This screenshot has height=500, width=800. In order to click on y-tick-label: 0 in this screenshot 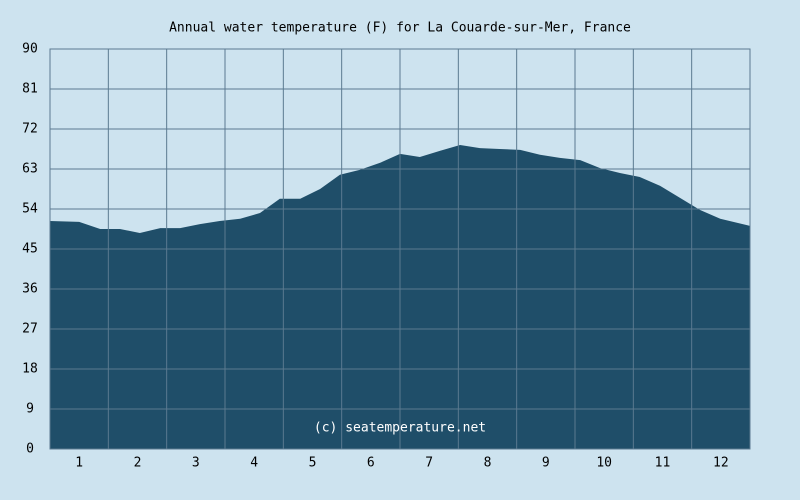, I will do `click(30, 449)`.